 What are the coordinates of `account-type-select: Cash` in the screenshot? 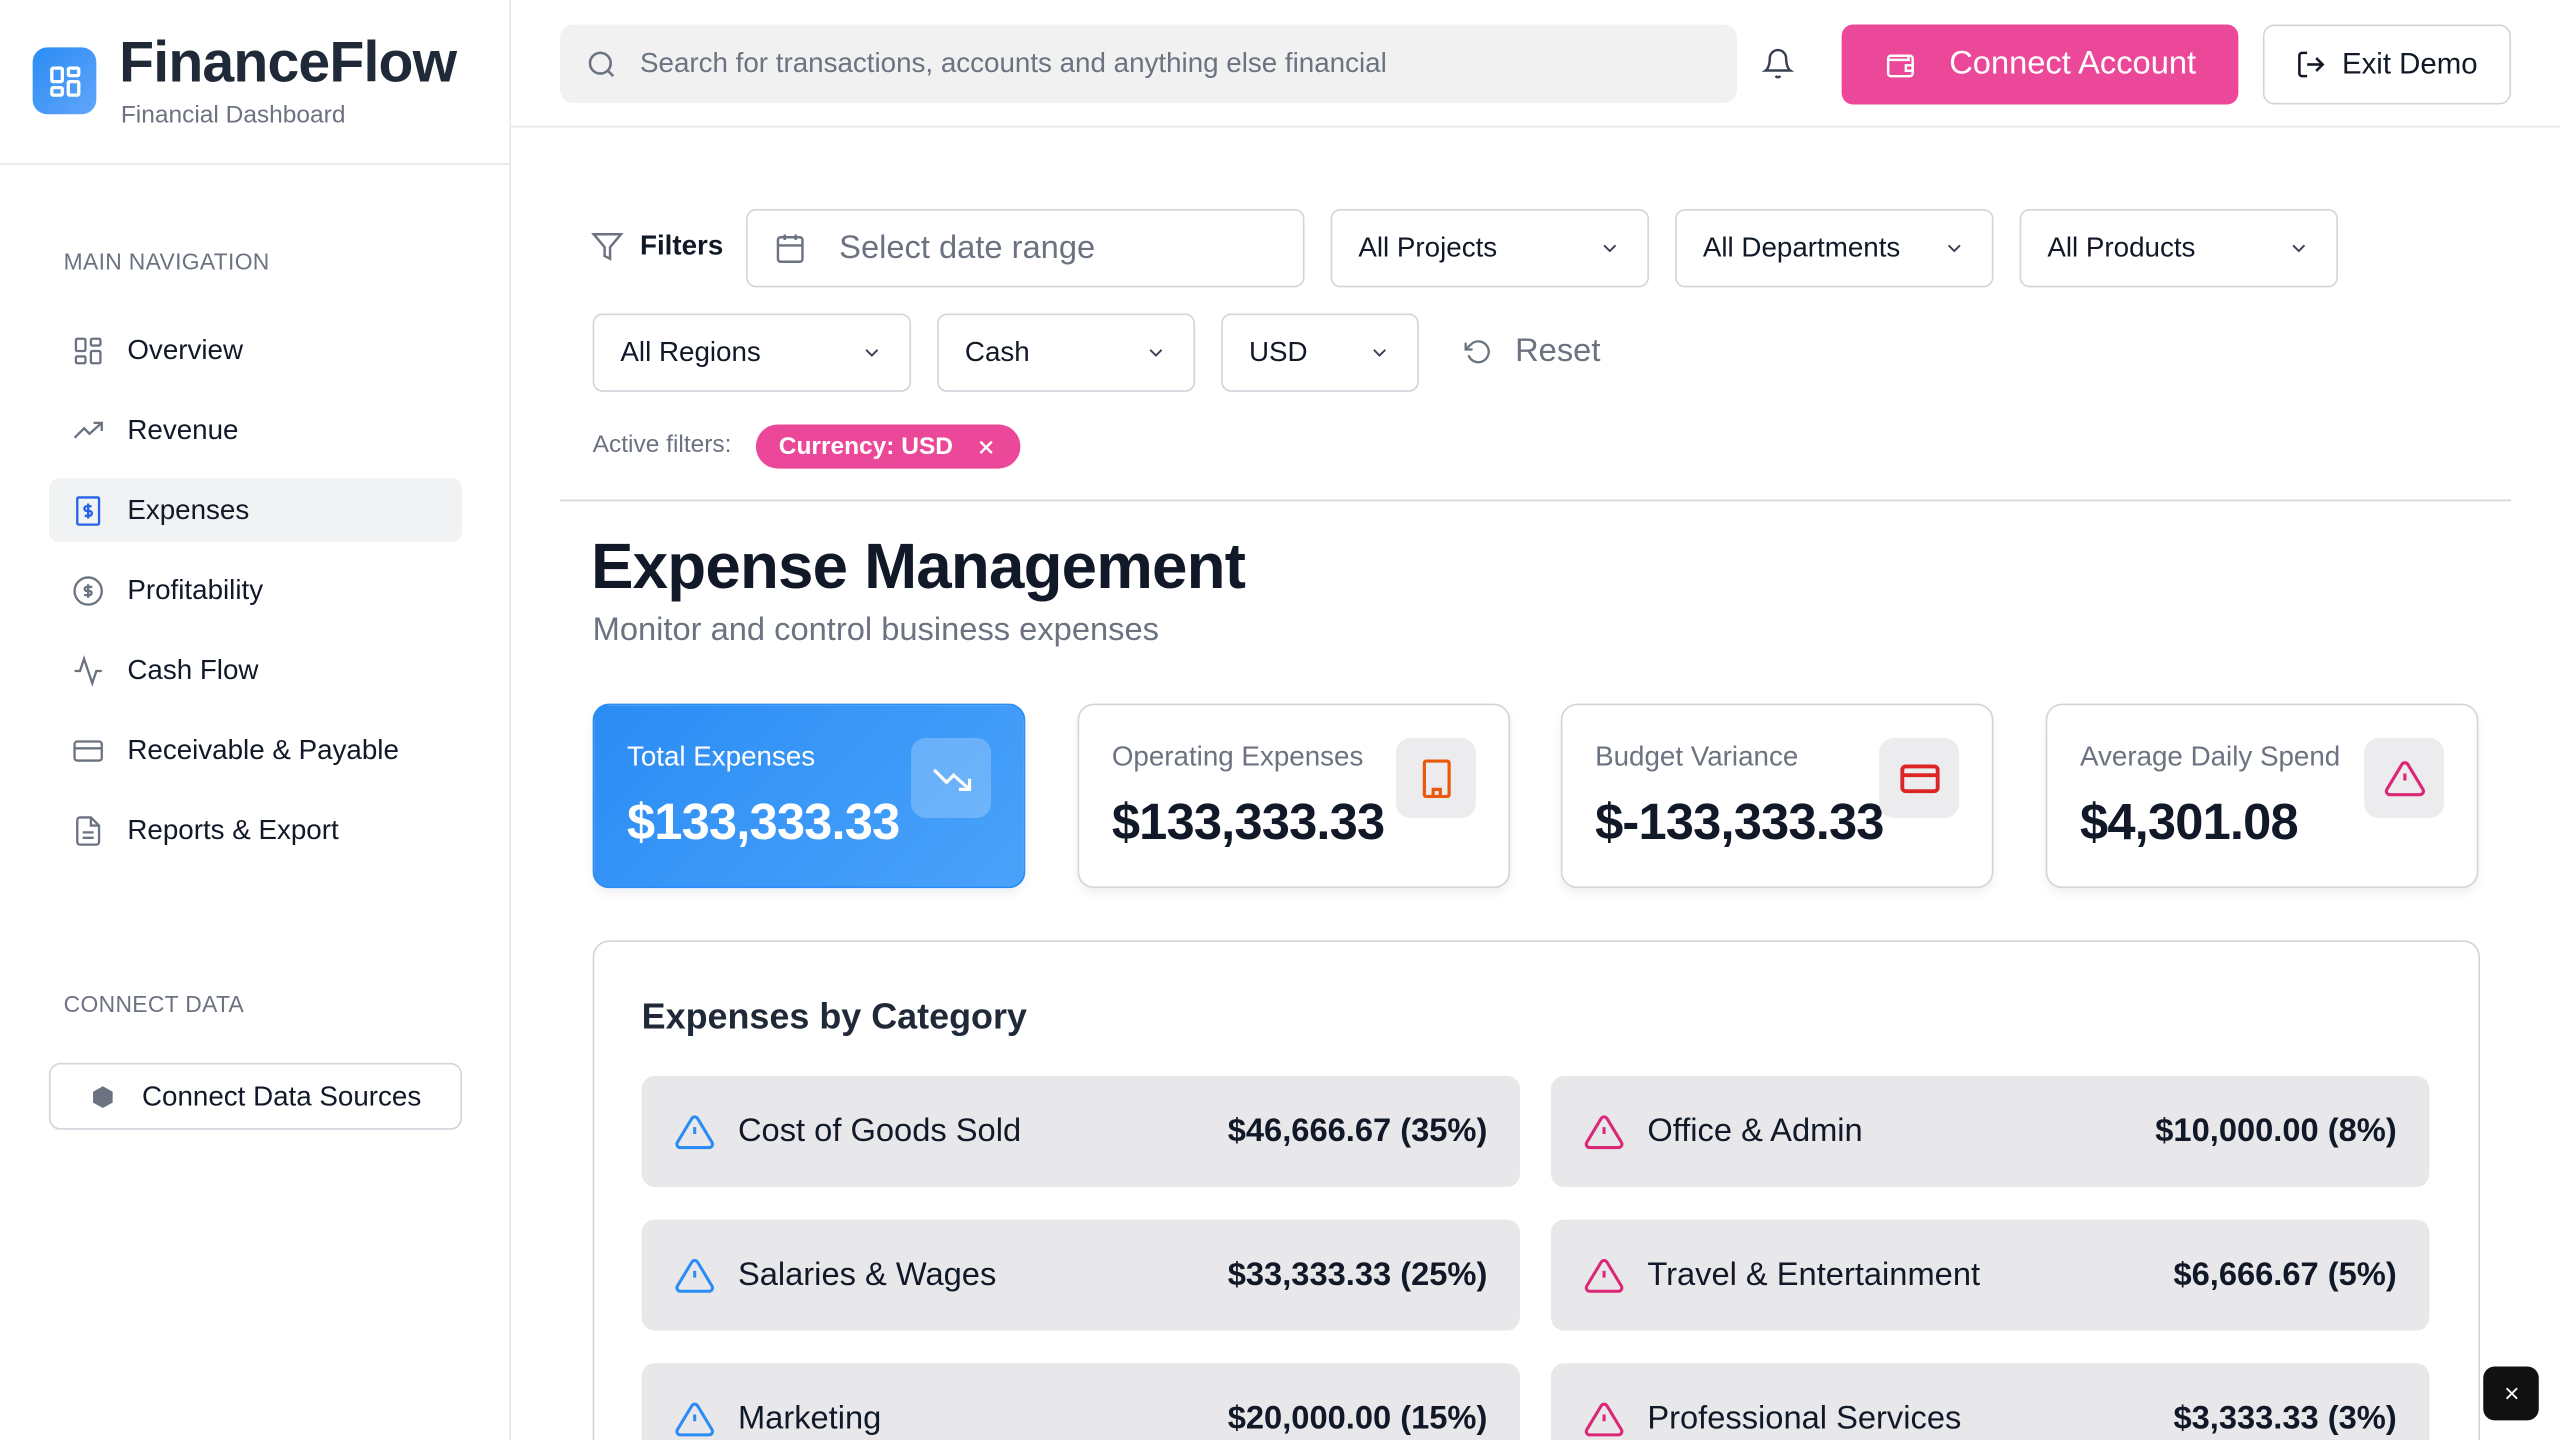 It's located at (1066, 352).